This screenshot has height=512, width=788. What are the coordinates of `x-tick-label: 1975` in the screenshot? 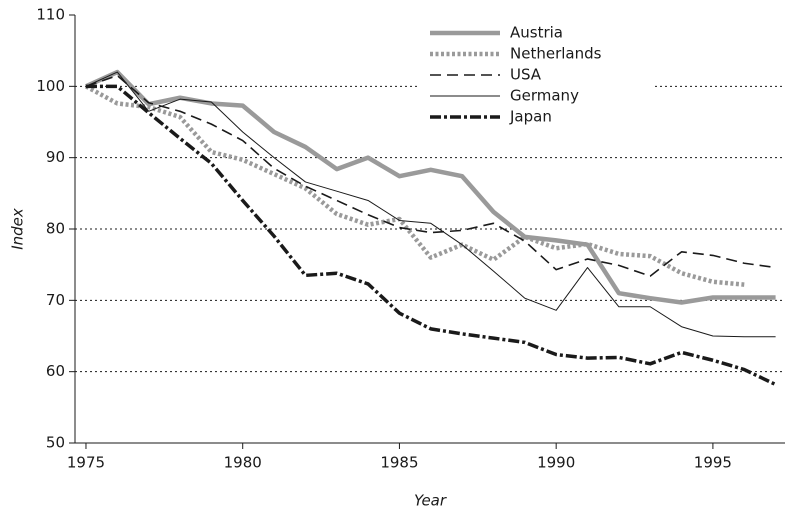 It's located at (86, 463).